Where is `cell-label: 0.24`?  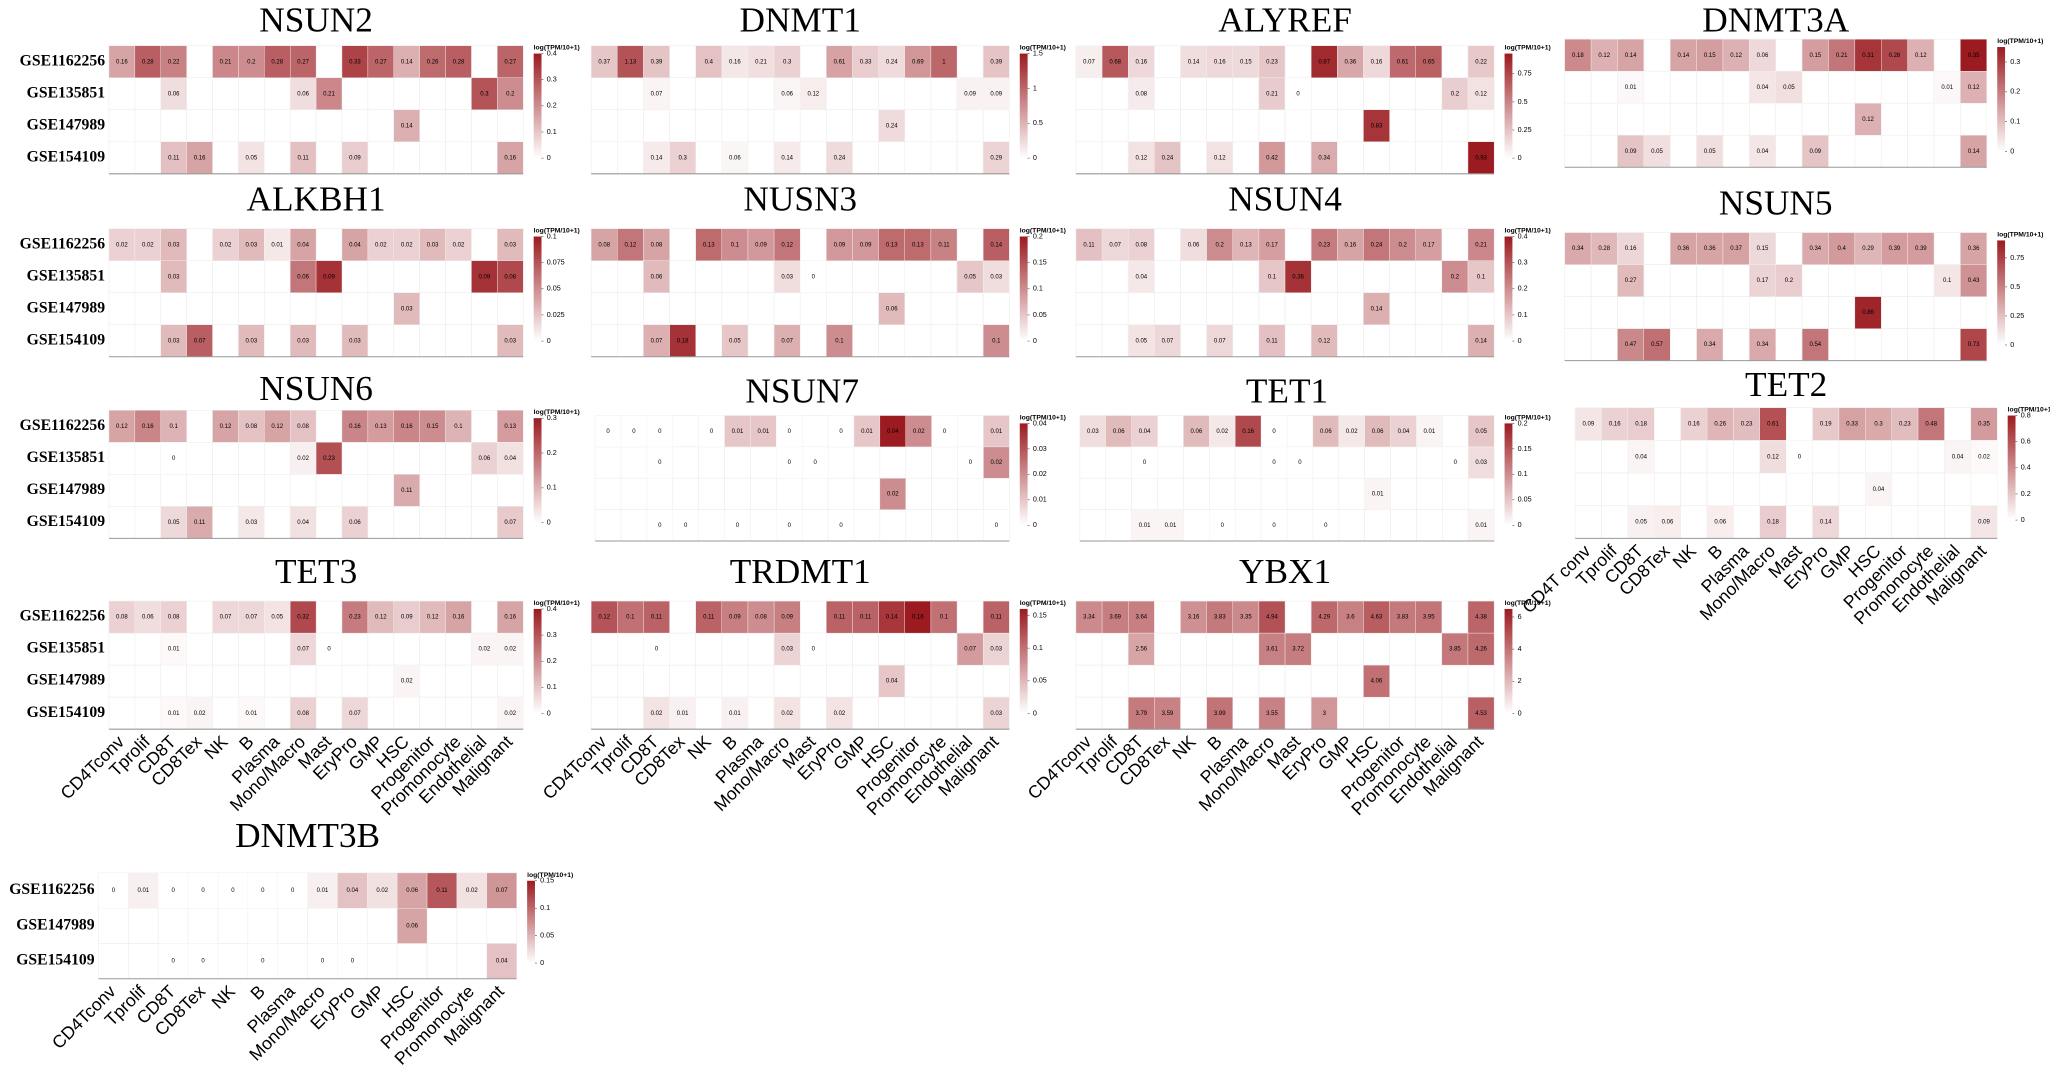
cell-label: 0.24 is located at coordinates (1168, 158).